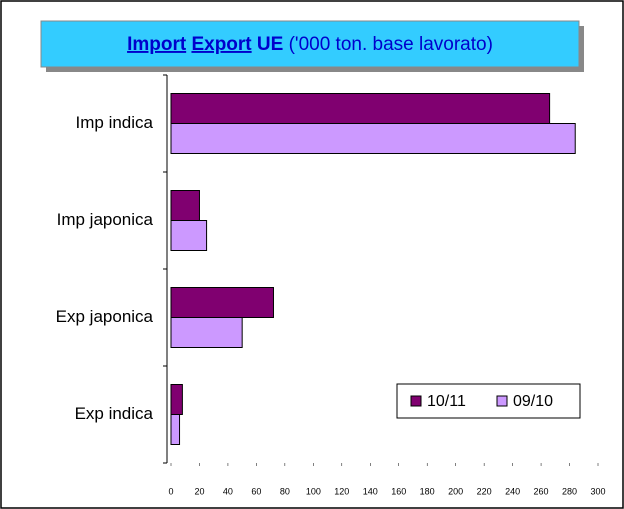 This screenshot has height=509, width=624. What do you see at coordinates (488, 401) in the screenshot?
I see `legend-box` at bounding box center [488, 401].